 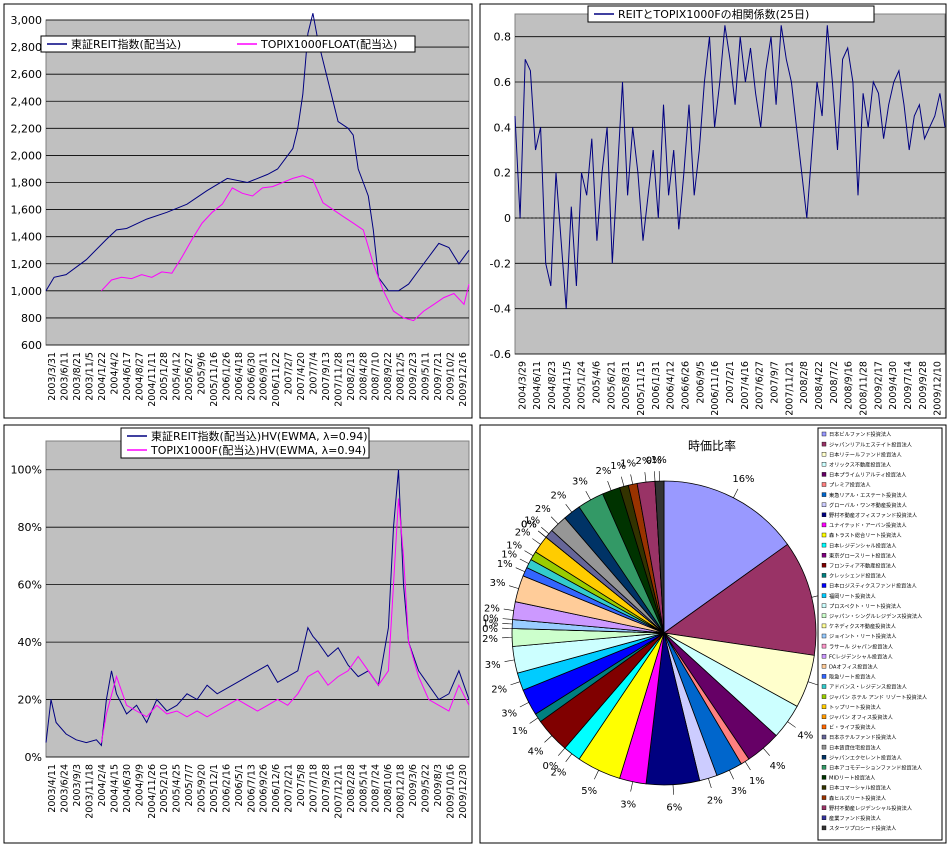 What do you see at coordinates (202, 373) in the screenshot?
I see `x-tick-label: 2005/9/6` at bounding box center [202, 373].